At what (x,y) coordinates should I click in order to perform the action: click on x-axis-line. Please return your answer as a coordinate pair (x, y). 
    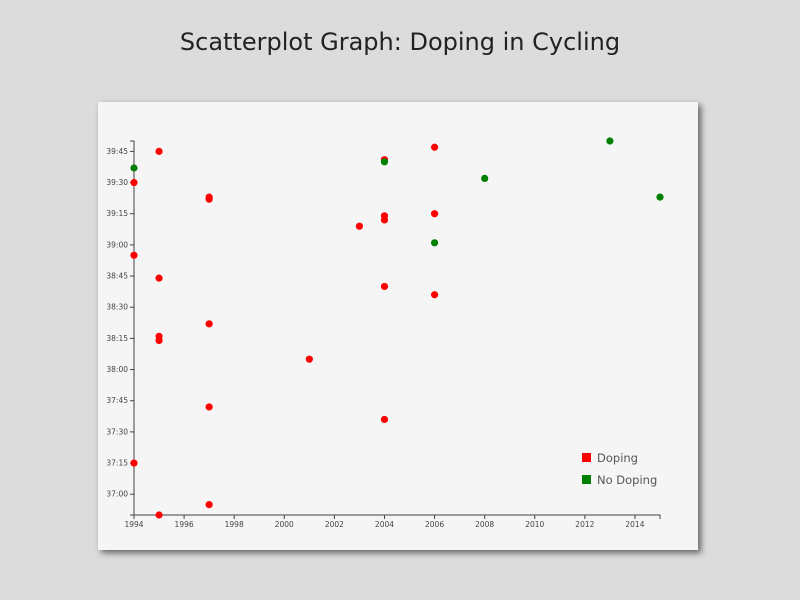
    Looking at the image, I should click on (397, 516).